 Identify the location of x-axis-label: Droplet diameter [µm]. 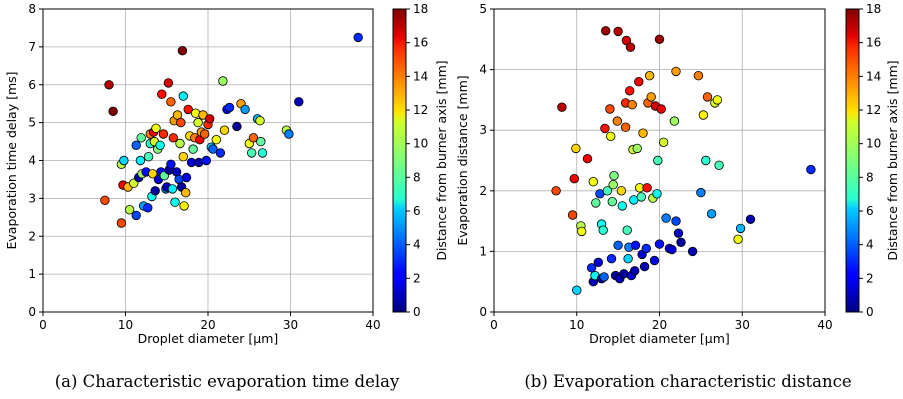
(659, 338).